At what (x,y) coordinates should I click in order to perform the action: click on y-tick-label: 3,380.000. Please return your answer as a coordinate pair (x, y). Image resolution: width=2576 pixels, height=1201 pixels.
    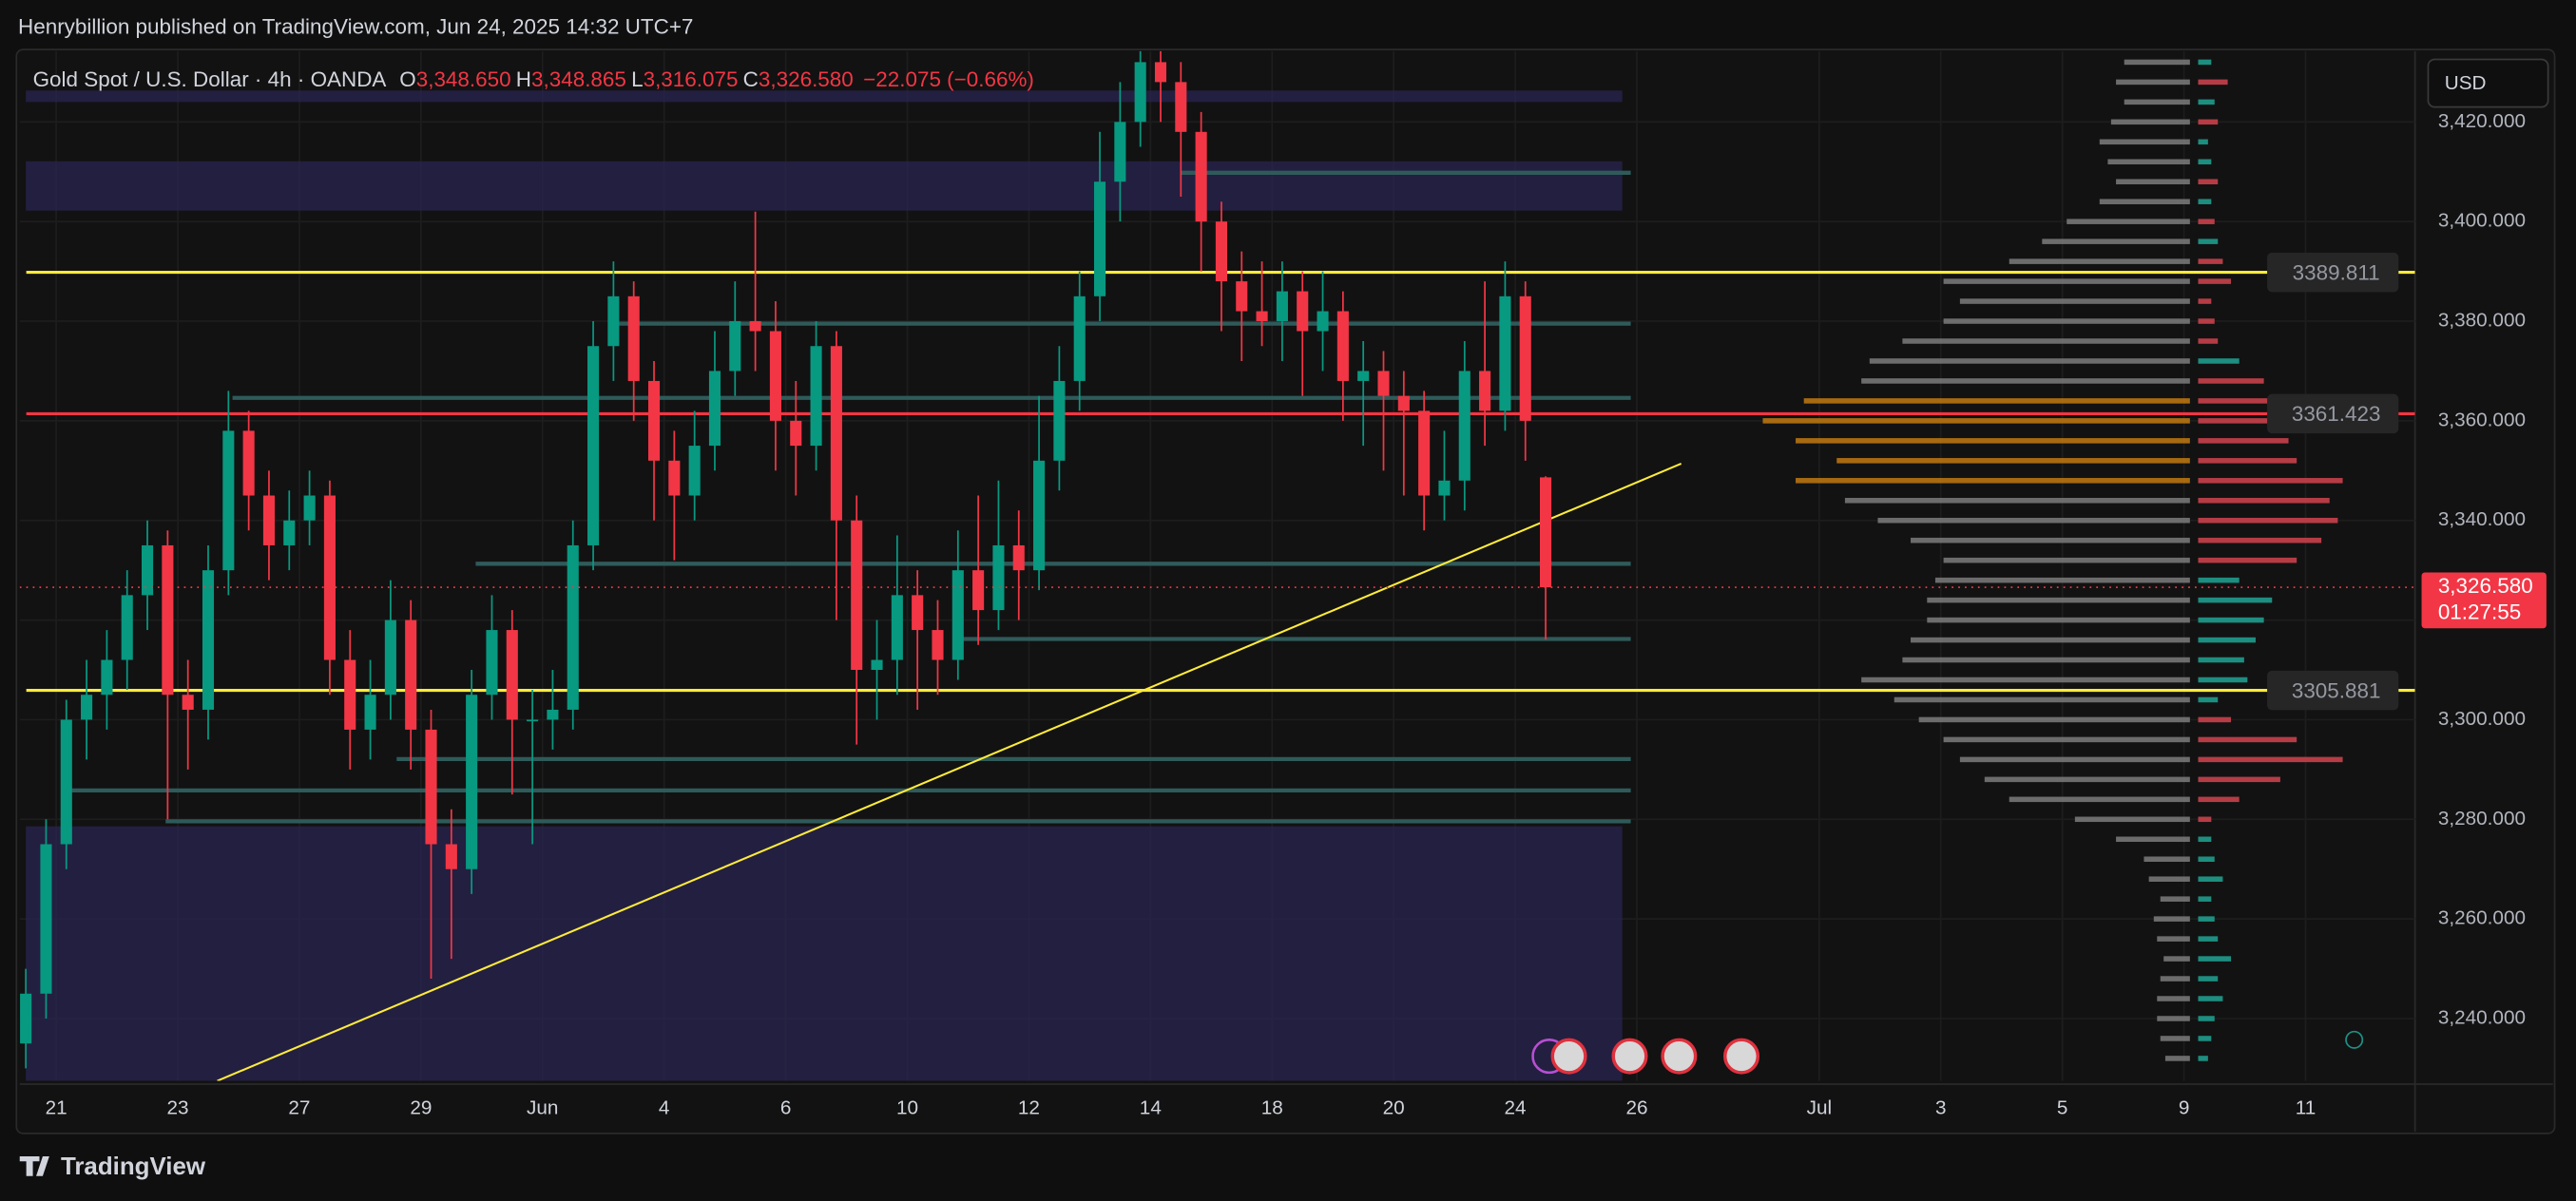
    Looking at the image, I should click on (2482, 320).